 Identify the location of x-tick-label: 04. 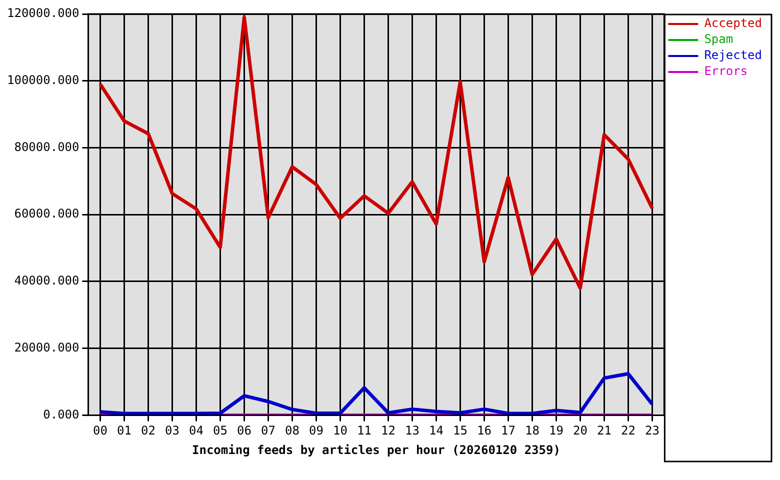
(196, 431).